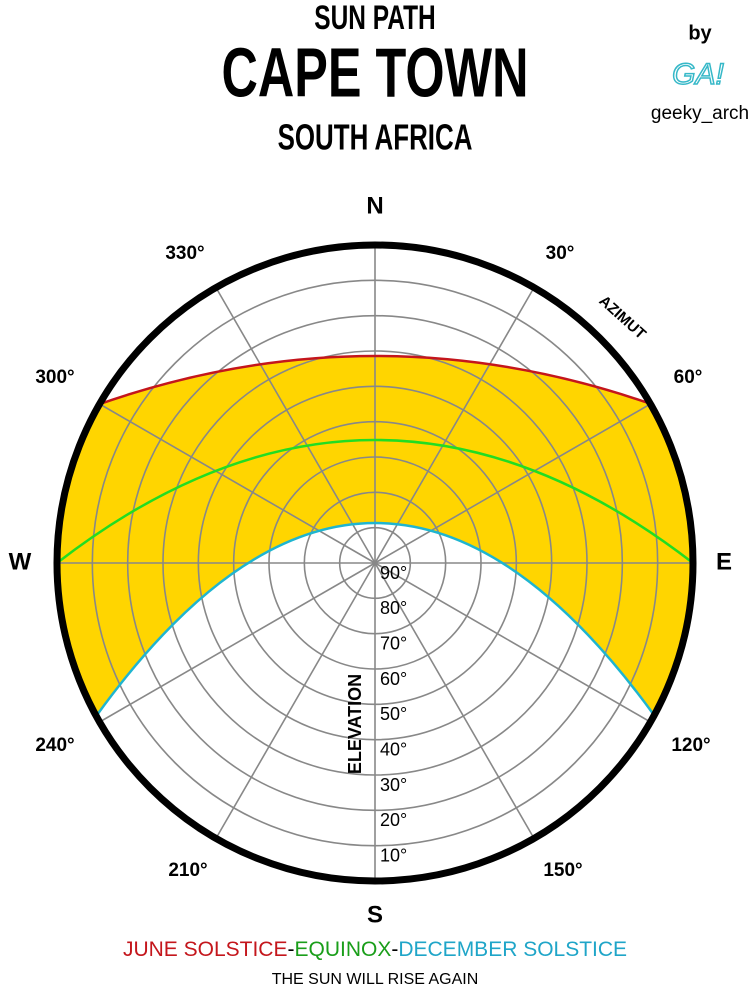 The image size is (750, 1000). What do you see at coordinates (342, 949) in the screenshot?
I see `legend-equinox: EQUINOX` at bounding box center [342, 949].